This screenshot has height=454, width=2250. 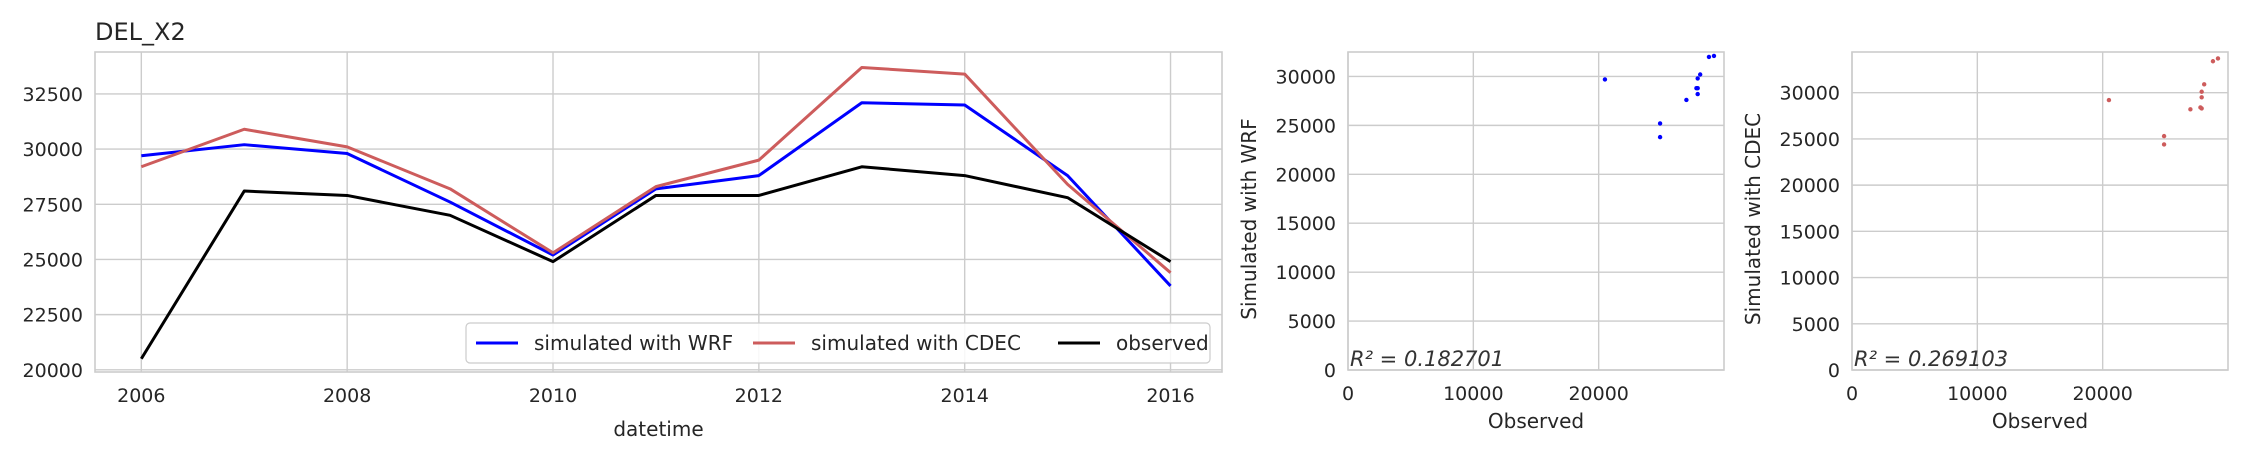 I want to click on r-squared-annotation: R² = 0.269103, so click(x=1931, y=359).